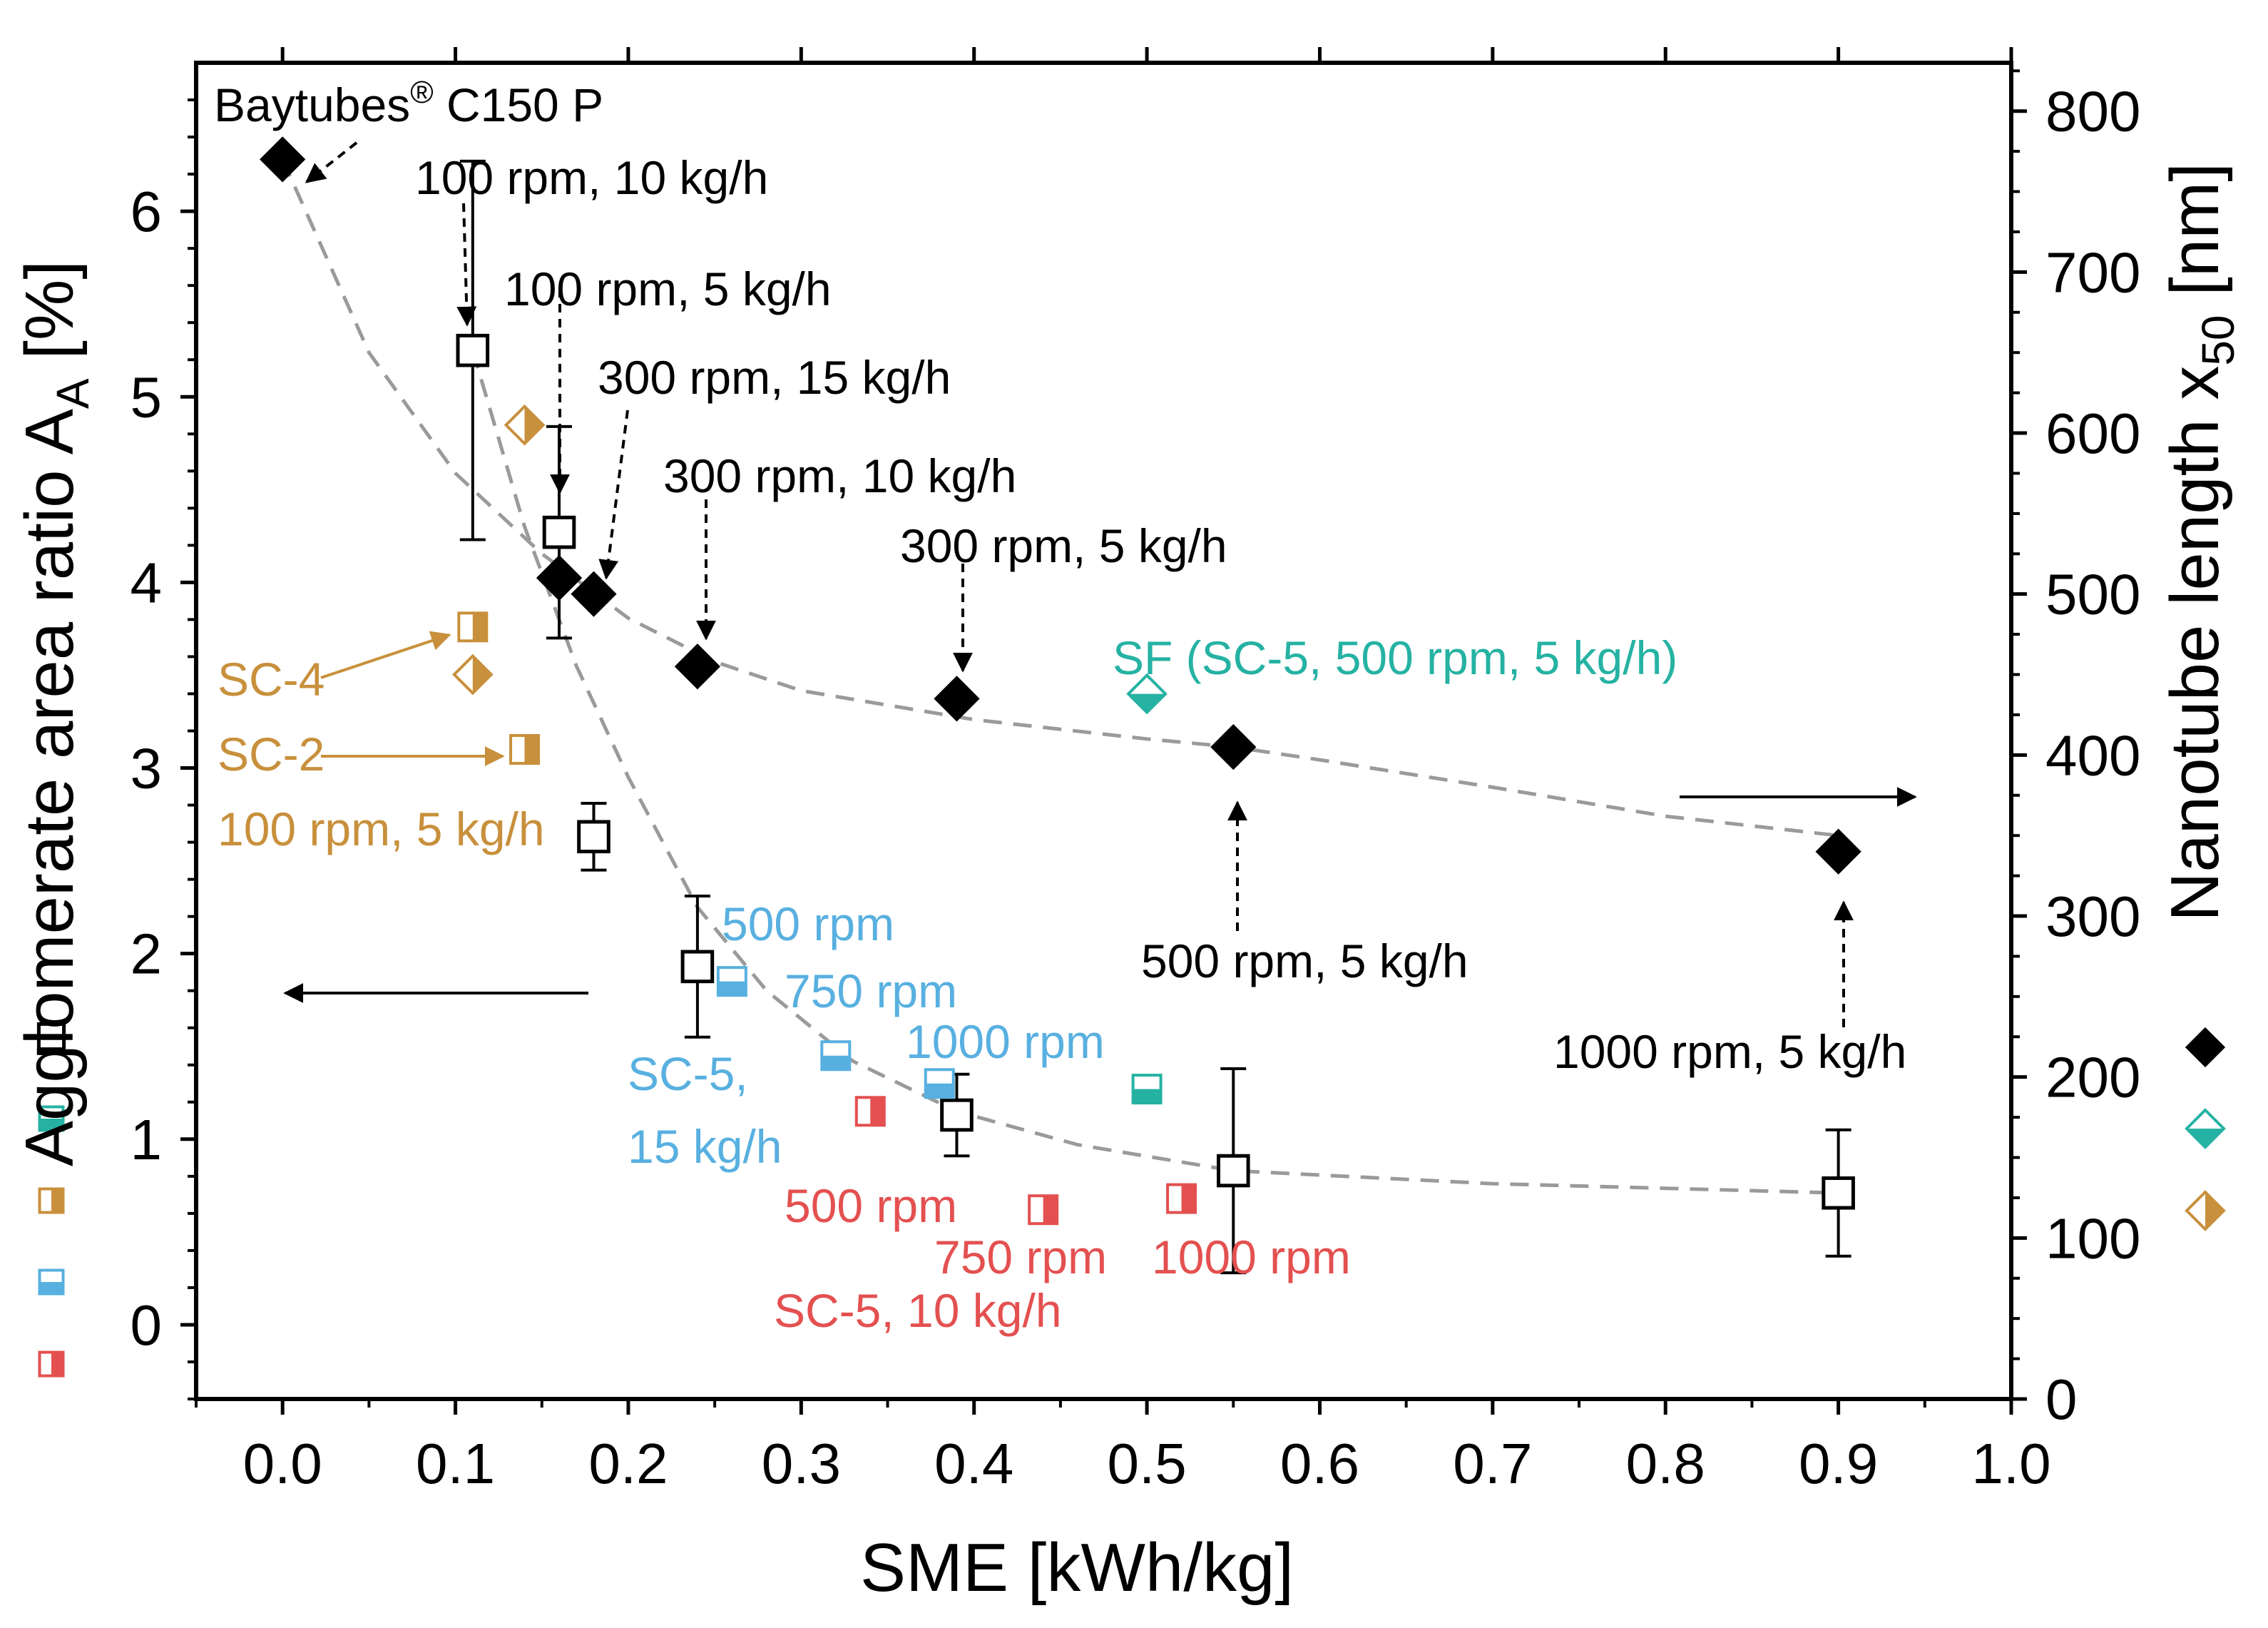 This screenshot has width=2268, height=1628. I want to click on annotation-text: SF (SC-5, 500 rpm, 5 kg/h), so click(1395, 657).